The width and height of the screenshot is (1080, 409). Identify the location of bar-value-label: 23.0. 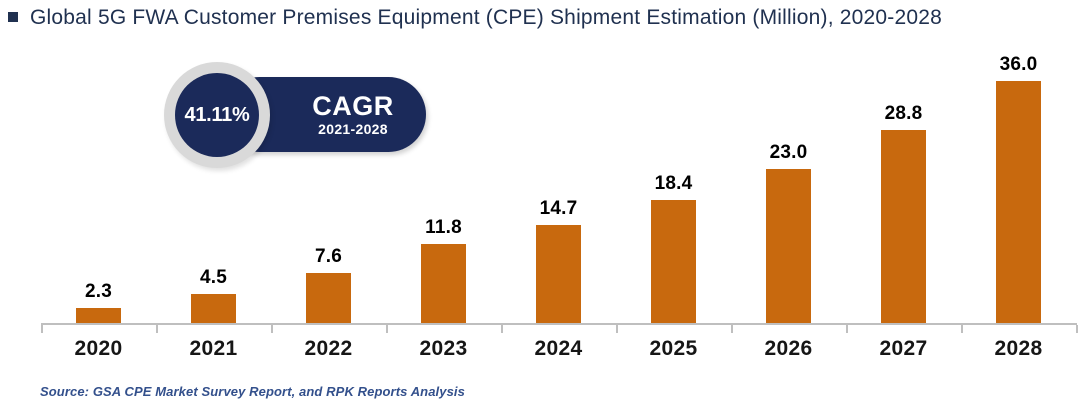
(788, 152).